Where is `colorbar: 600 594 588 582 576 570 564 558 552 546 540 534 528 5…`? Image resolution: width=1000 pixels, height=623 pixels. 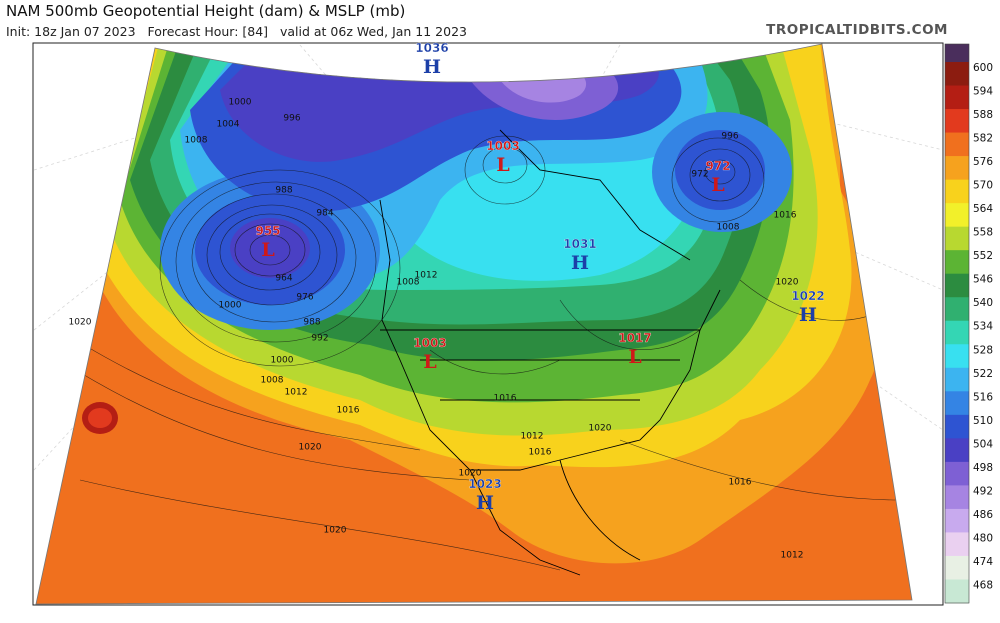 colorbar: 600 594 588 582 576 570 564 558 552 546 540 534 528 5… is located at coordinates (968, 323).